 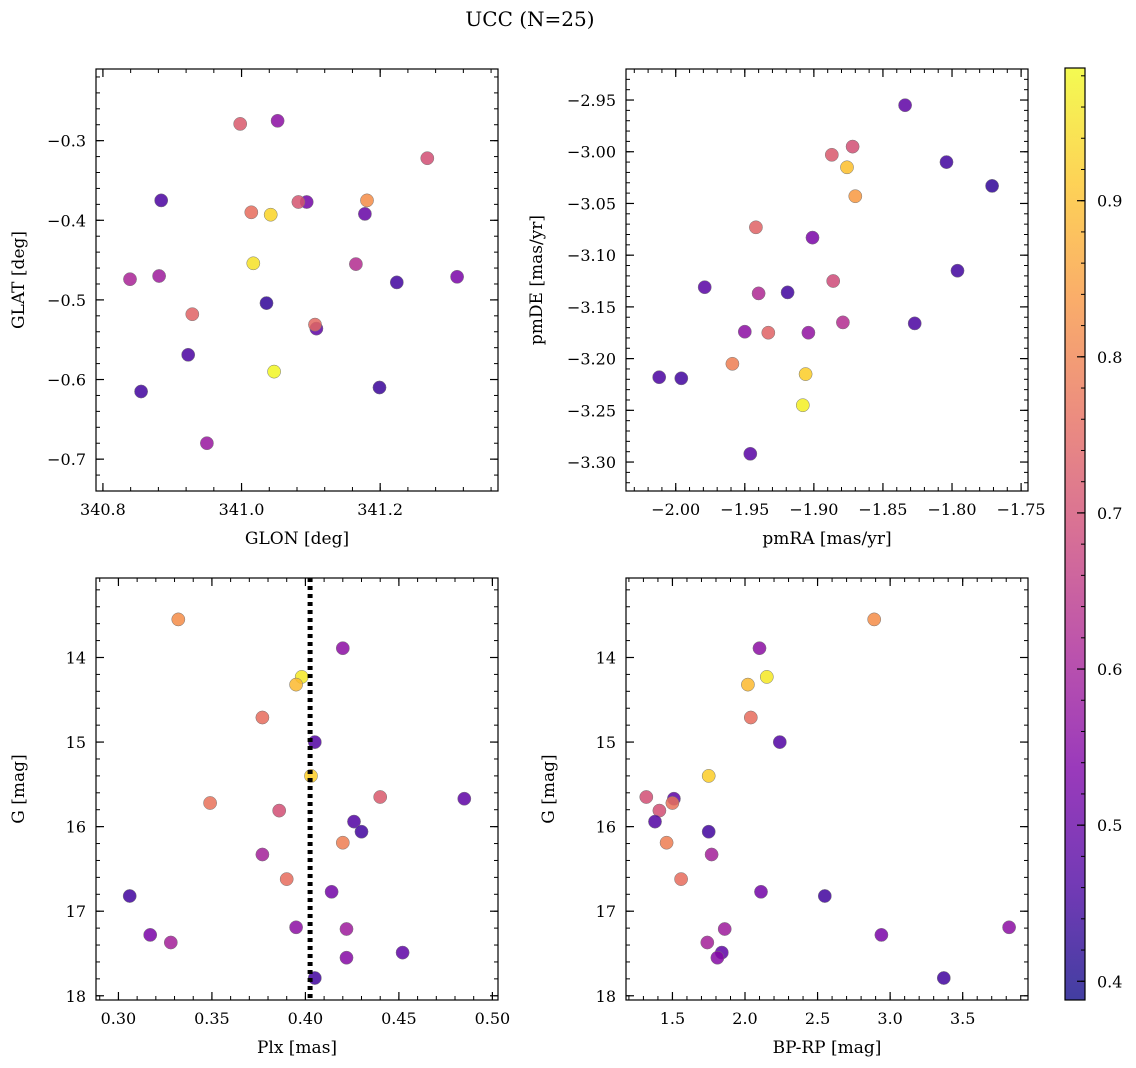 What do you see at coordinates (606, 657) in the screenshot?
I see `bprp-g-y-tick-label: 14` at bounding box center [606, 657].